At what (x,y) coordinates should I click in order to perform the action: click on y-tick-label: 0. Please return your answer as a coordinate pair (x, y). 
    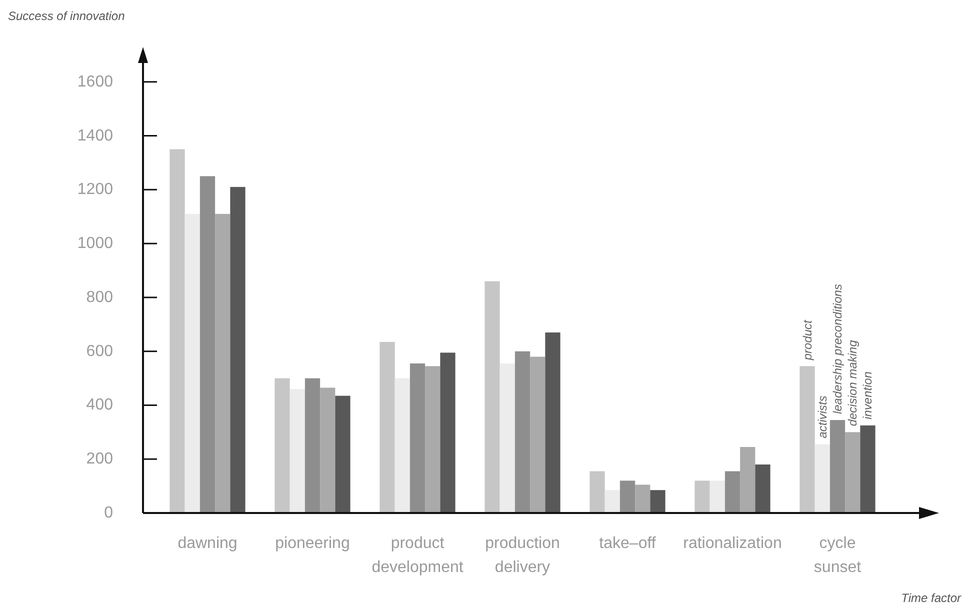
    Looking at the image, I should click on (109, 513).